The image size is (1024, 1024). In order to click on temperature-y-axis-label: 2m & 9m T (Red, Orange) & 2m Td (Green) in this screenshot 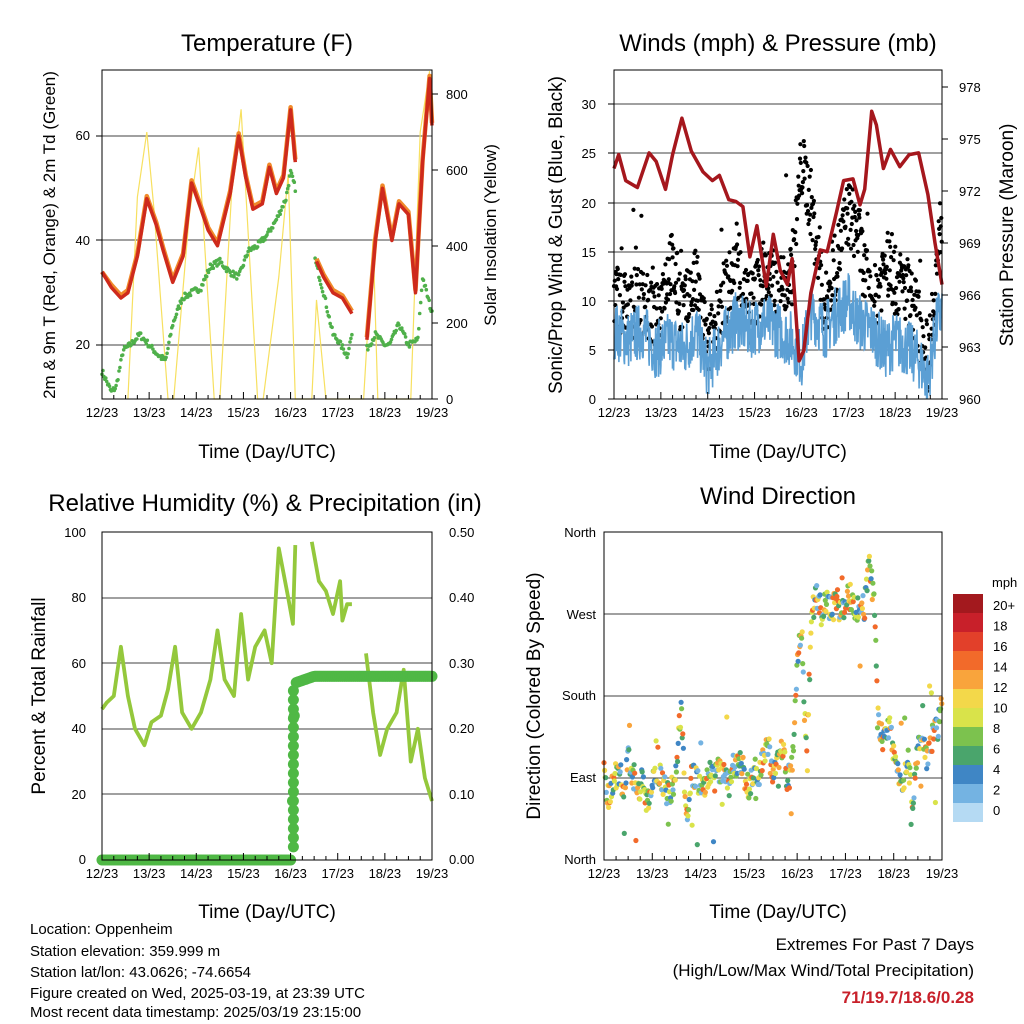, I will do `click(49, 235)`.